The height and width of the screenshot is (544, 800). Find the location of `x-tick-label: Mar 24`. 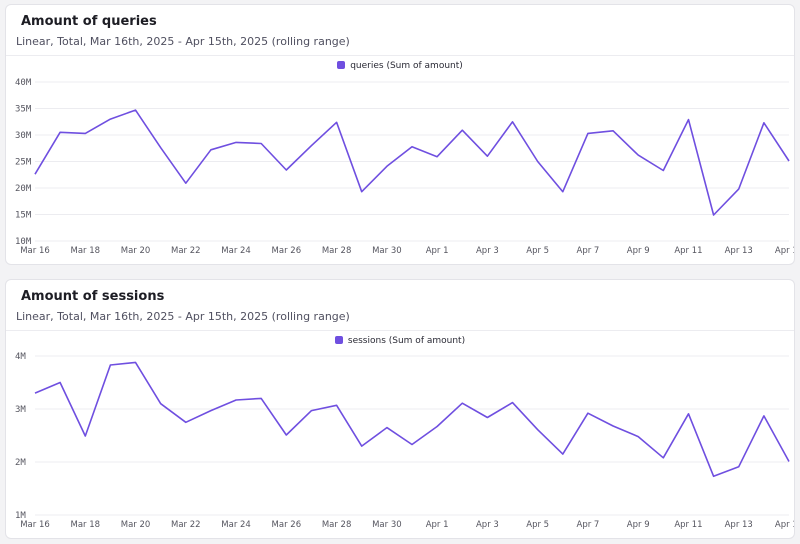

x-tick-label: Mar 24 is located at coordinates (236, 251).